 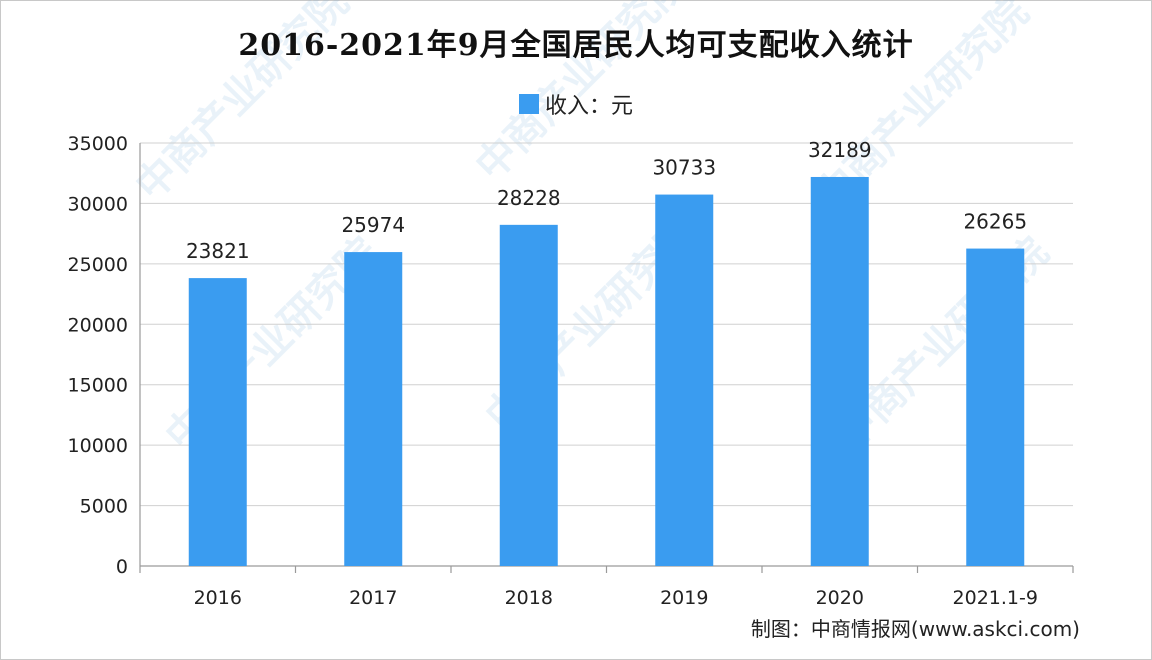 I want to click on y-tick-label: 5000, so click(x=104, y=507).